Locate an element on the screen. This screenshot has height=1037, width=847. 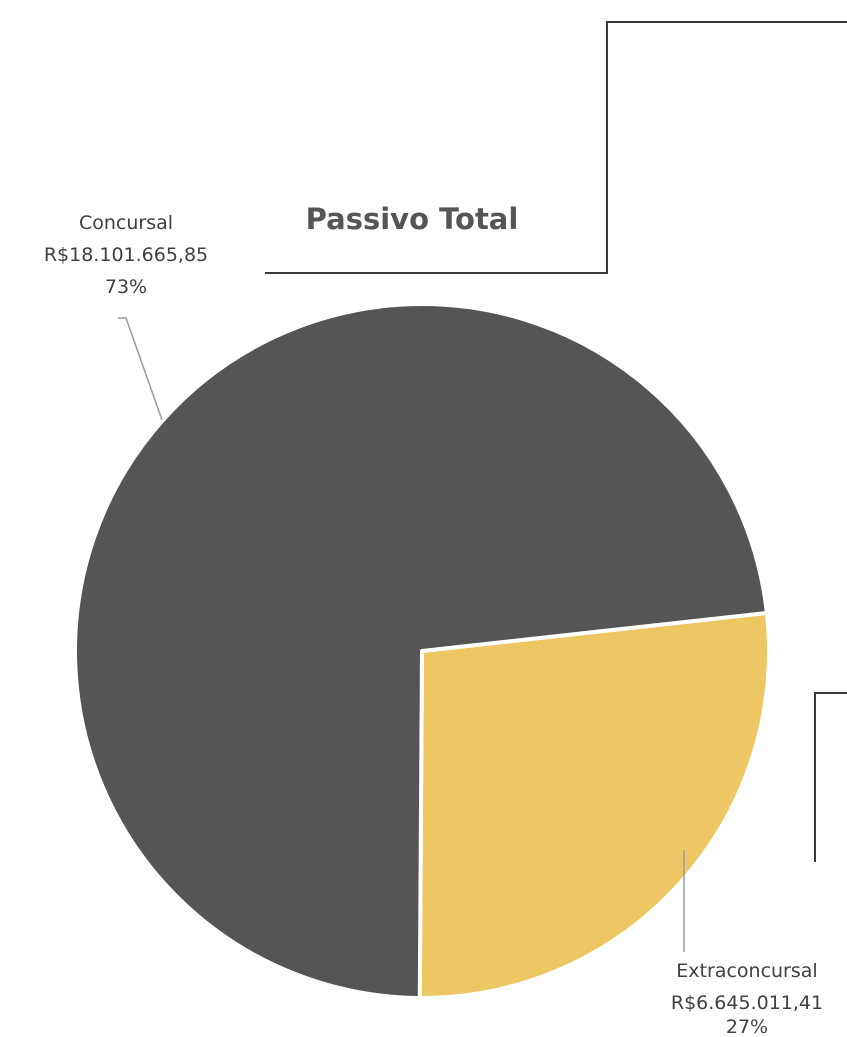
slice-label-extraconcursal-percent: 27% is located at coordinates (747, 1026).